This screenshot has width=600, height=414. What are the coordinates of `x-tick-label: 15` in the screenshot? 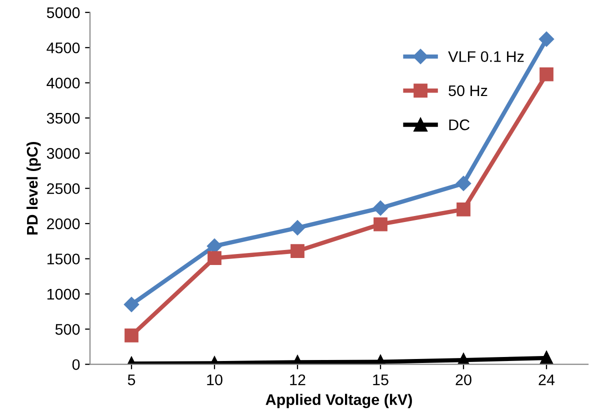 It's located at (380, 380).